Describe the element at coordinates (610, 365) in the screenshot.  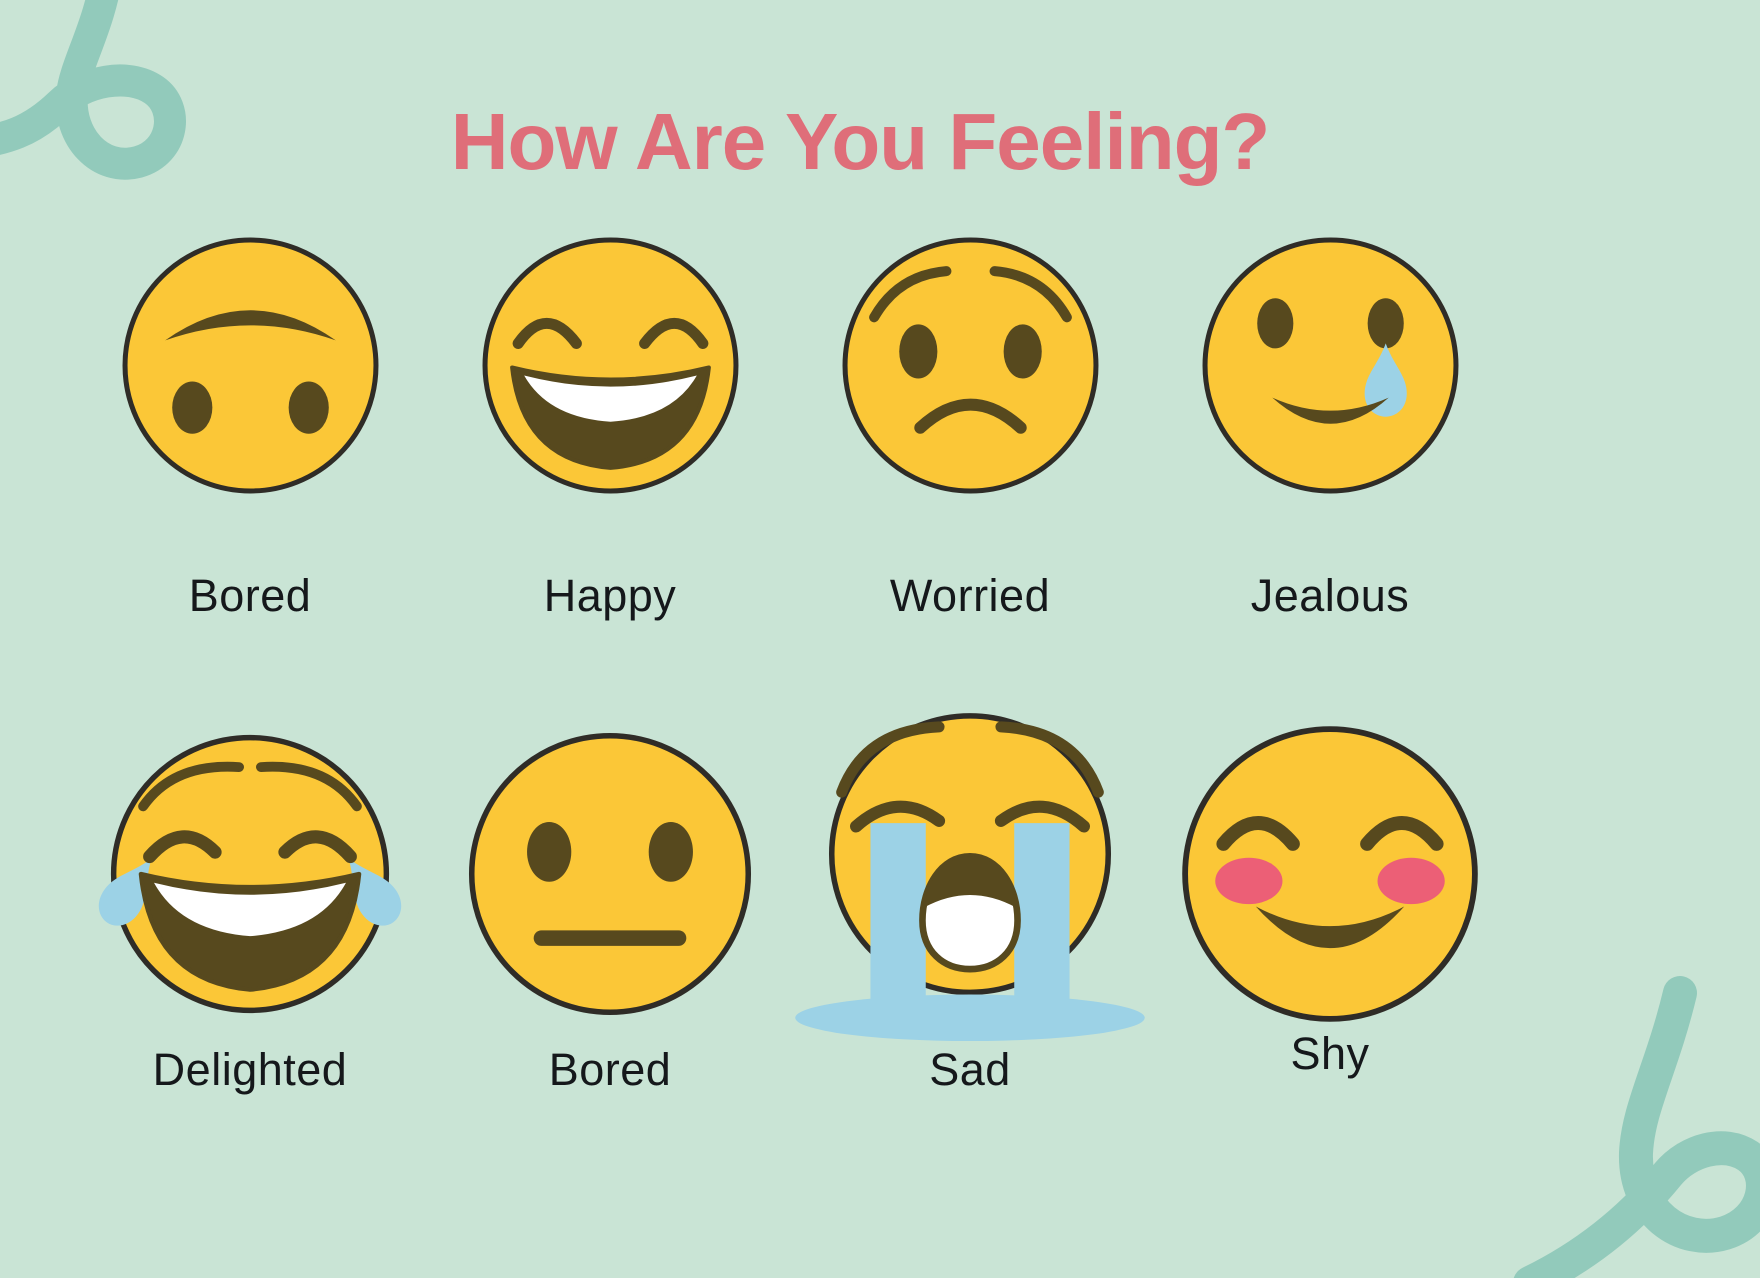
I see `grinning-smile-face-icon` at that location.